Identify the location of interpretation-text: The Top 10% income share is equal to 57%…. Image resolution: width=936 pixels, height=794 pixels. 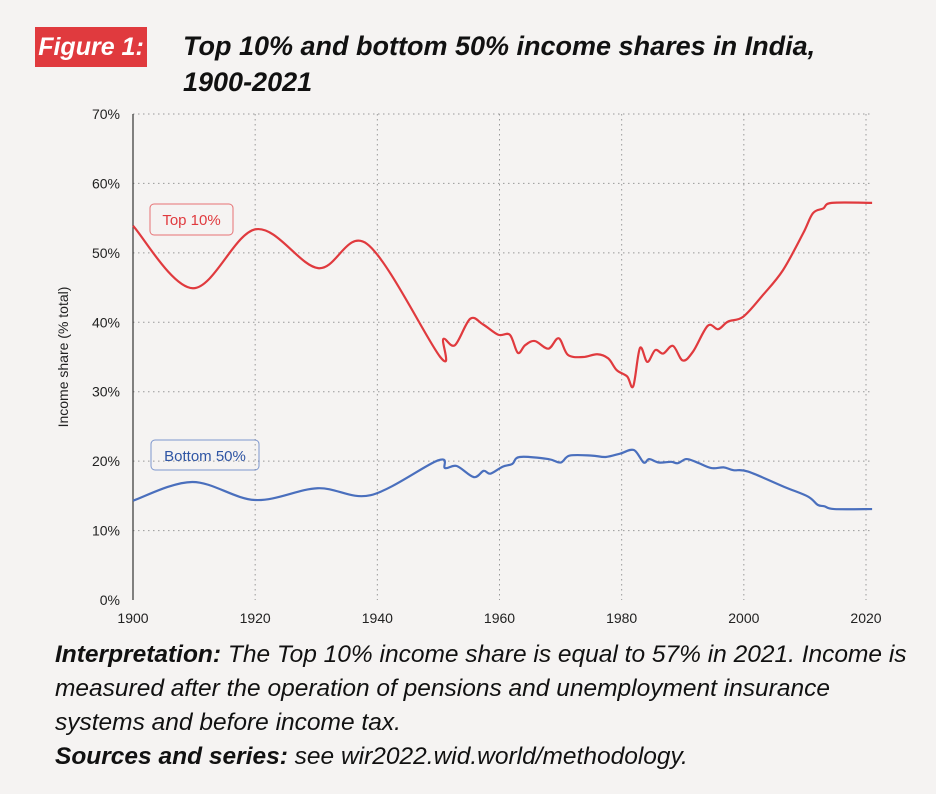
(481, 688).